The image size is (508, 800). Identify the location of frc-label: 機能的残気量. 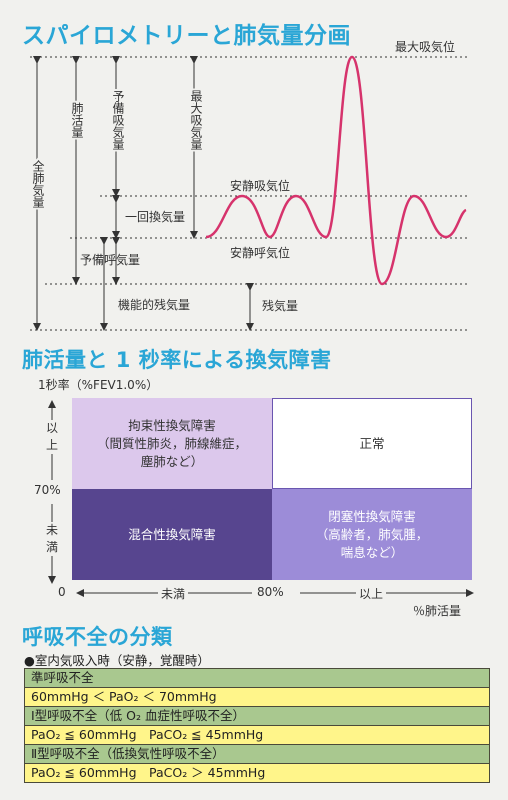
(154, 304).